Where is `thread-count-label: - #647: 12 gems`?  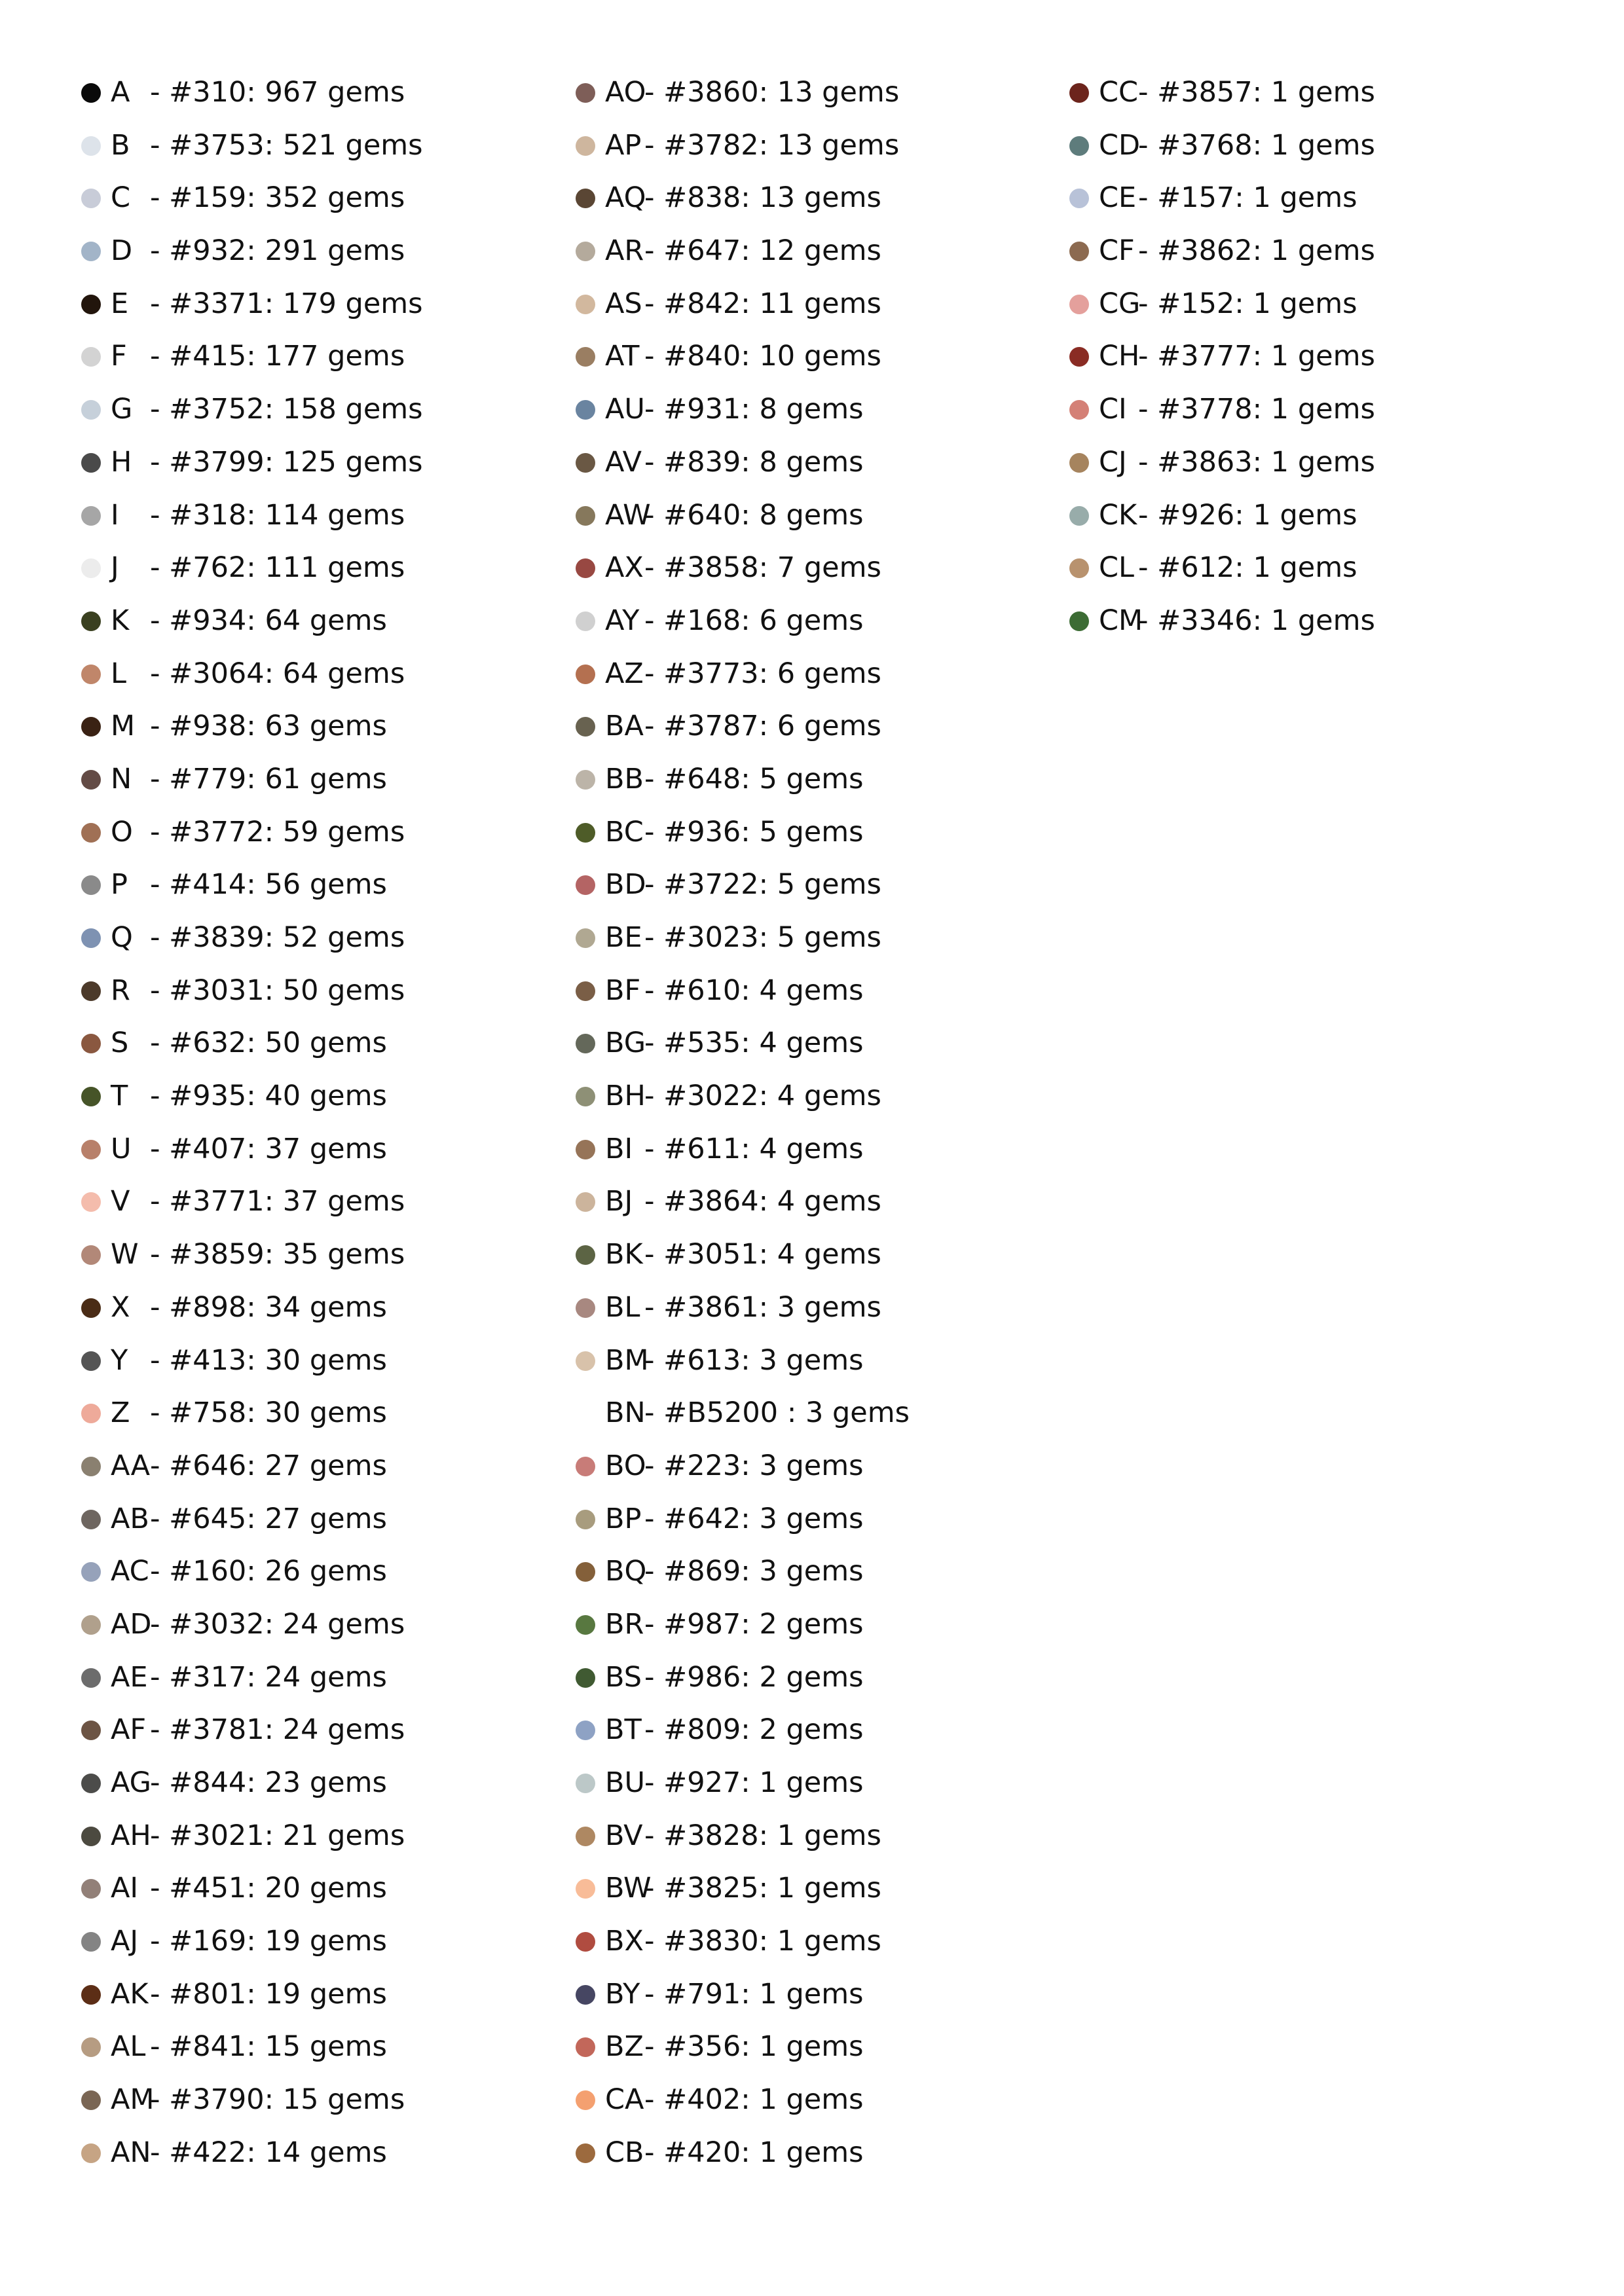
thread-count-label: - #647: 12 gems is located at coordinates (762, 251).